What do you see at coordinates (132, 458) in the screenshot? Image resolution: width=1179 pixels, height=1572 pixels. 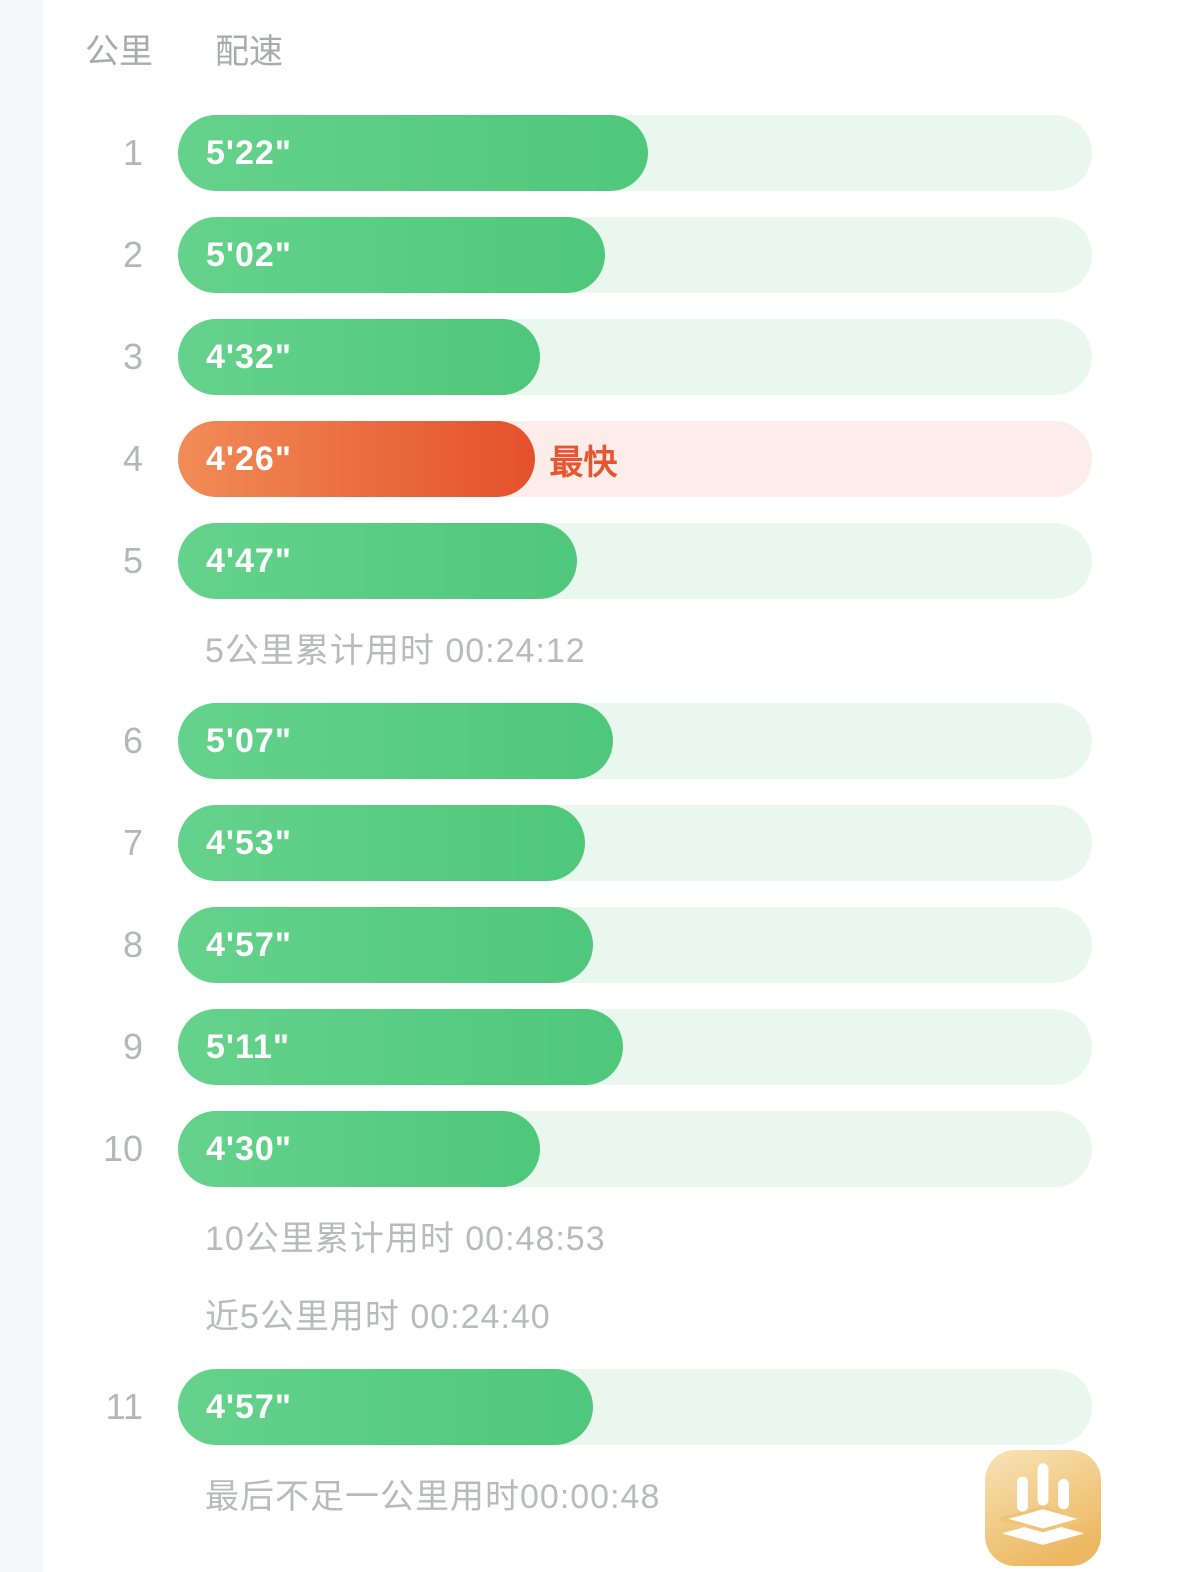 I see `km-number: 4` at bounding box center [132, 458].